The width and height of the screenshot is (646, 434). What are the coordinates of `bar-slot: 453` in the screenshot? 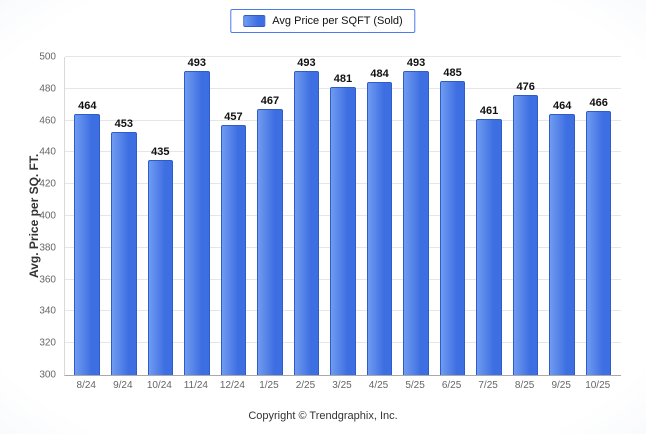 It's located at (124, 216).